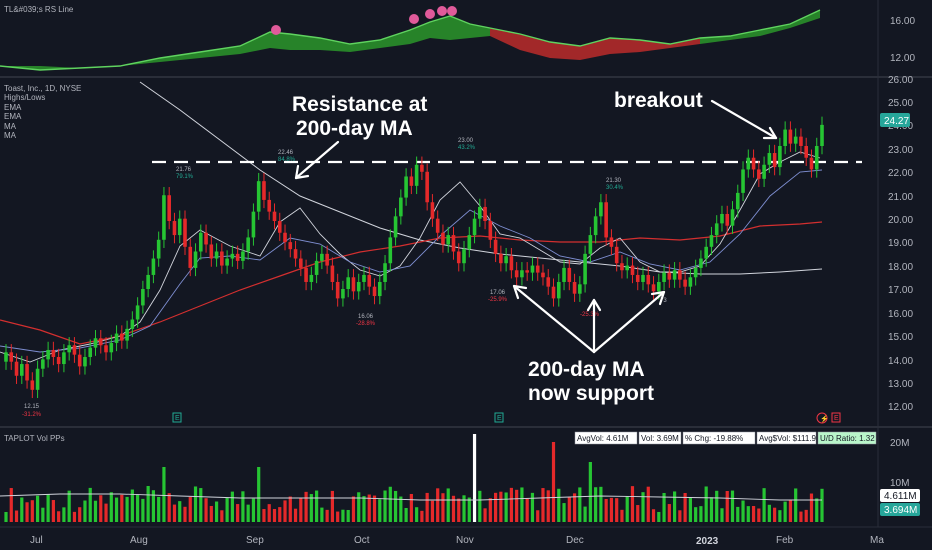 The width and height of the screenshot is (932, 550). I want to click on earnings-marker-label: E, so click(177, 418).